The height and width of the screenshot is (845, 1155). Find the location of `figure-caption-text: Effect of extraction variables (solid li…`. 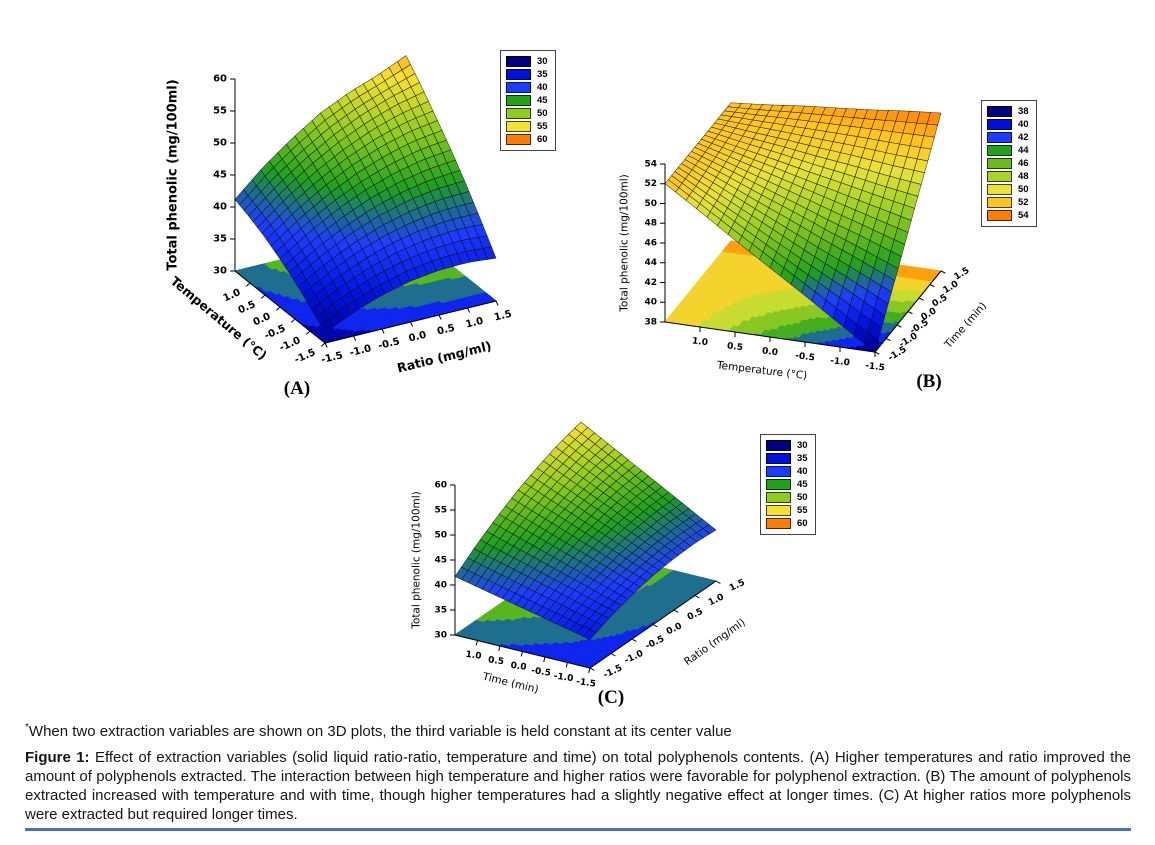

figure-caption-text: Effect of extraction variables (solid li… is located at coordinates (578, 786).